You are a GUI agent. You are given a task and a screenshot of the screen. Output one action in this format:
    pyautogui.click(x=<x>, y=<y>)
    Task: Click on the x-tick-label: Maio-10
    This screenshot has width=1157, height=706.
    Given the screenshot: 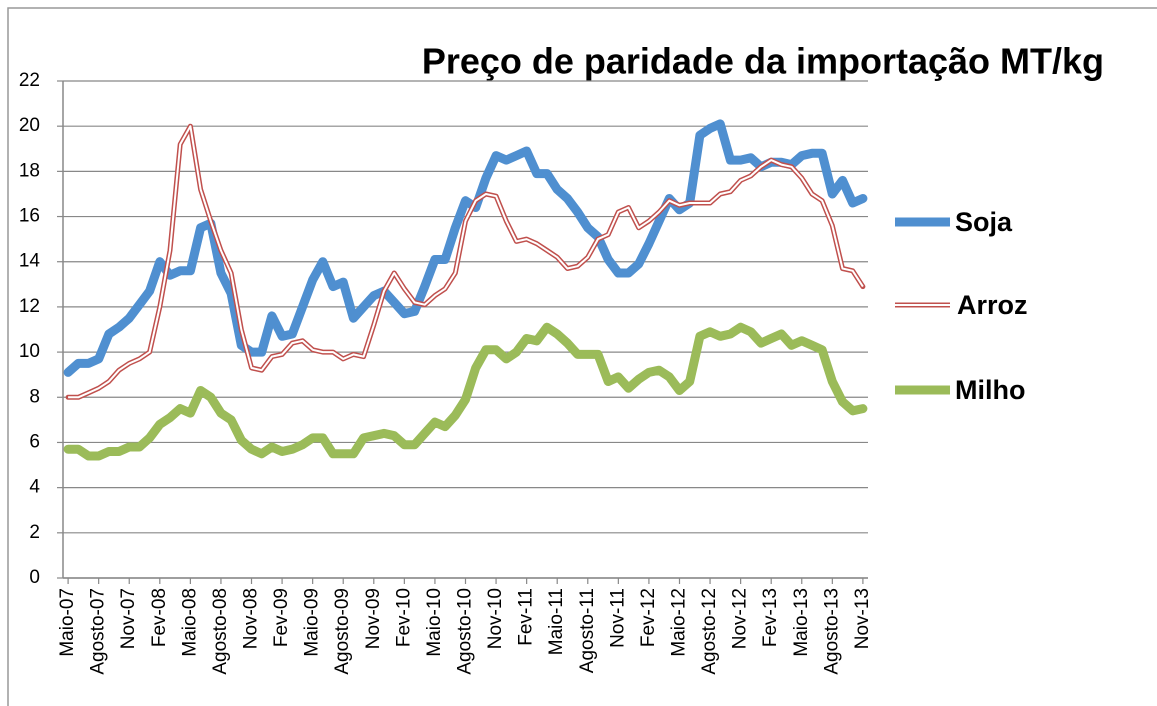 What is the action you would take?
    pyautogui.click(x=434, y=622)
    